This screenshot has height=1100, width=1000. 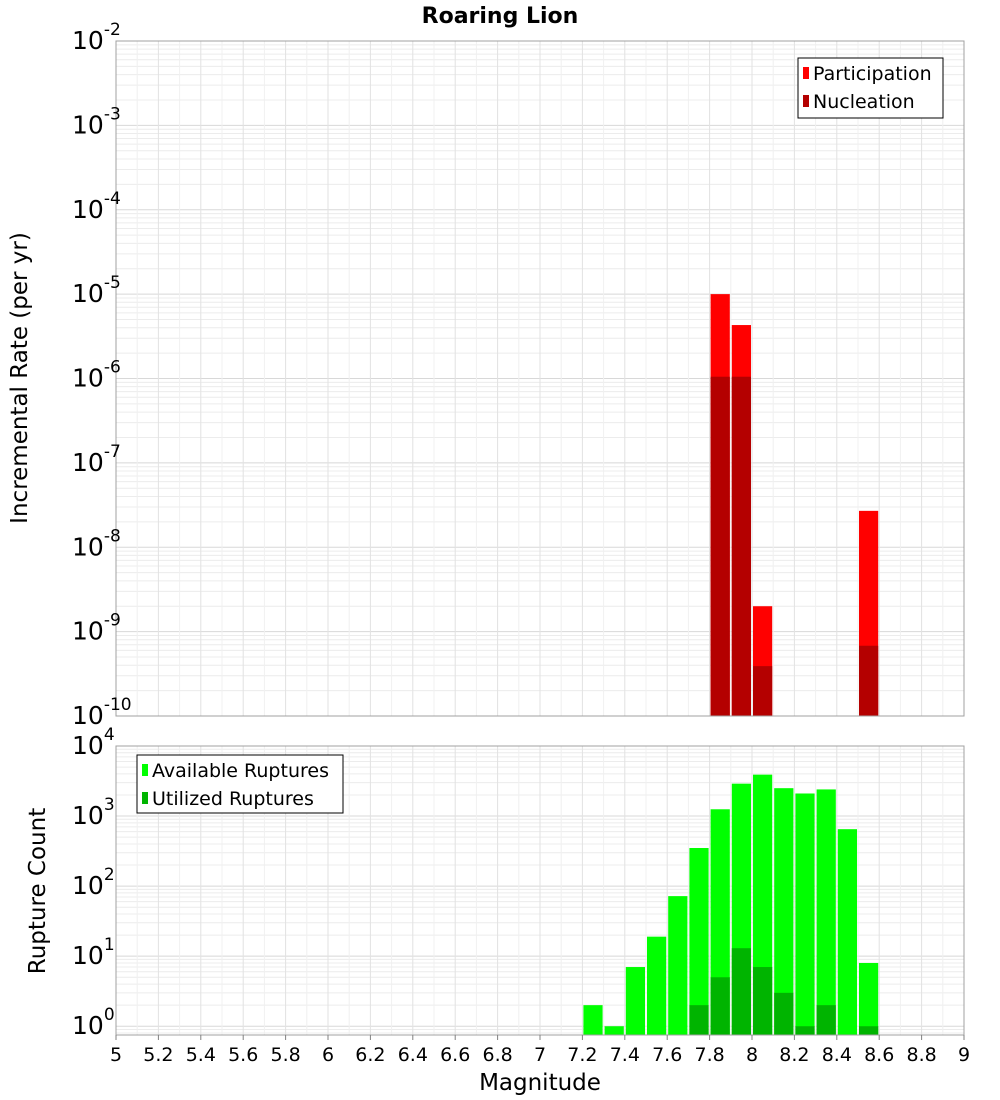 What do you see at coordinates (233, 799) in the screenshot?
I see `legend-label: Utilized Ruptures` at bounding box center [233, 799].